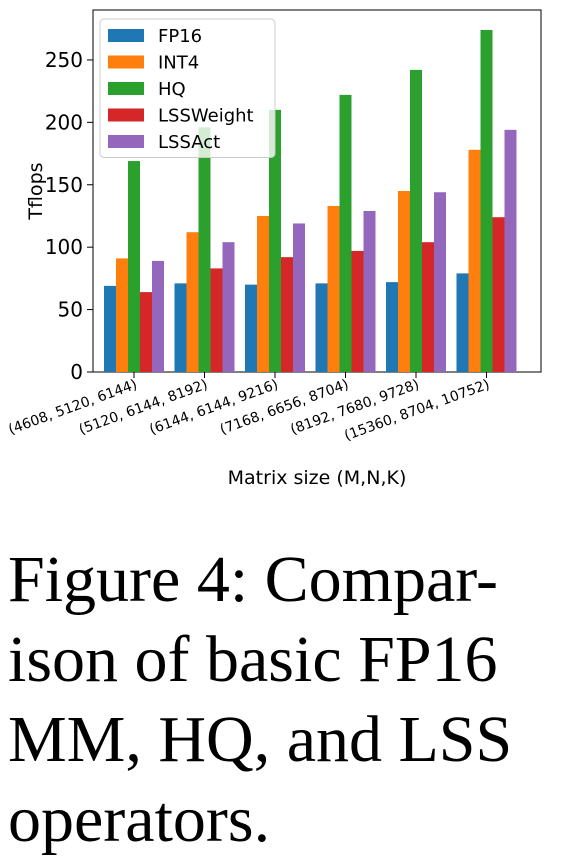 This screenshot has width=568, height=868. What do you see at coordinates (64, 185) in the screenshot?
I see `y-tick-label: 150` at bounding box center [64, 185].